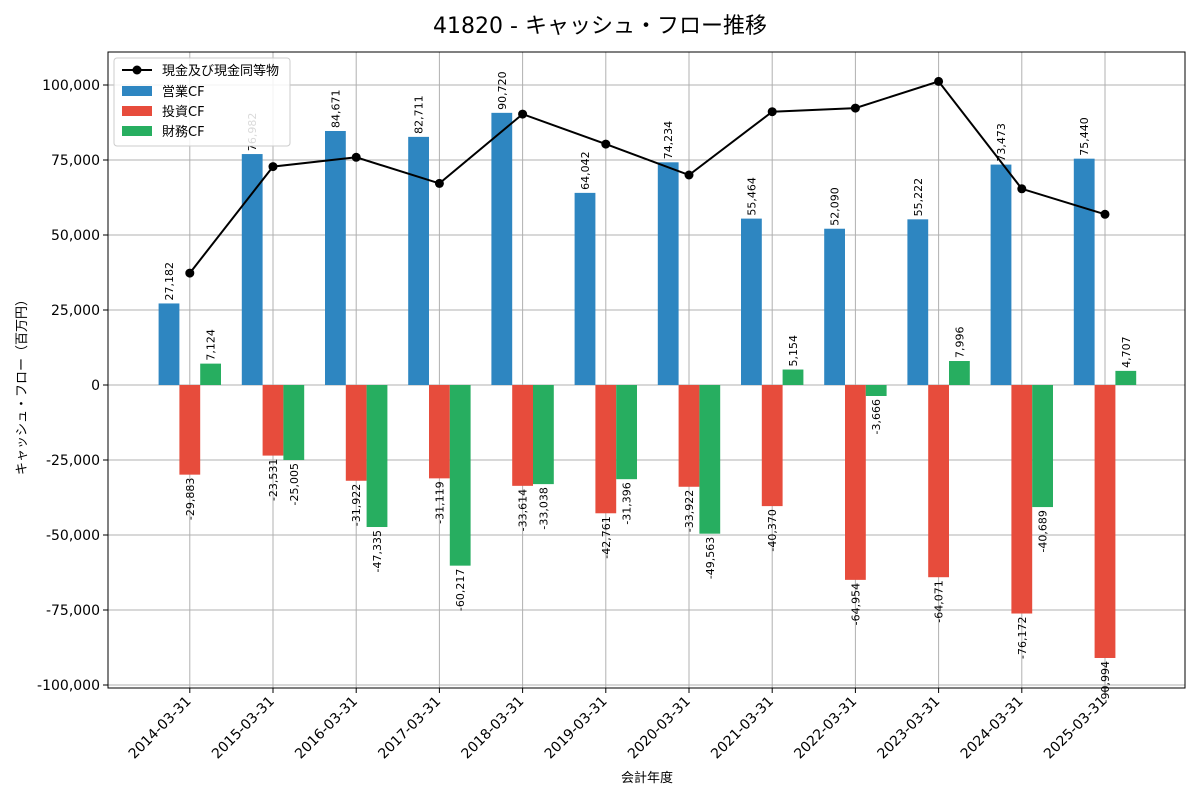 This screenshot has height=800, width=1200. What do you see at coordinates (626, 432) in the screenshot?
I see `bar-財務CF-2019-03-31` at bounding box center [626, 432].